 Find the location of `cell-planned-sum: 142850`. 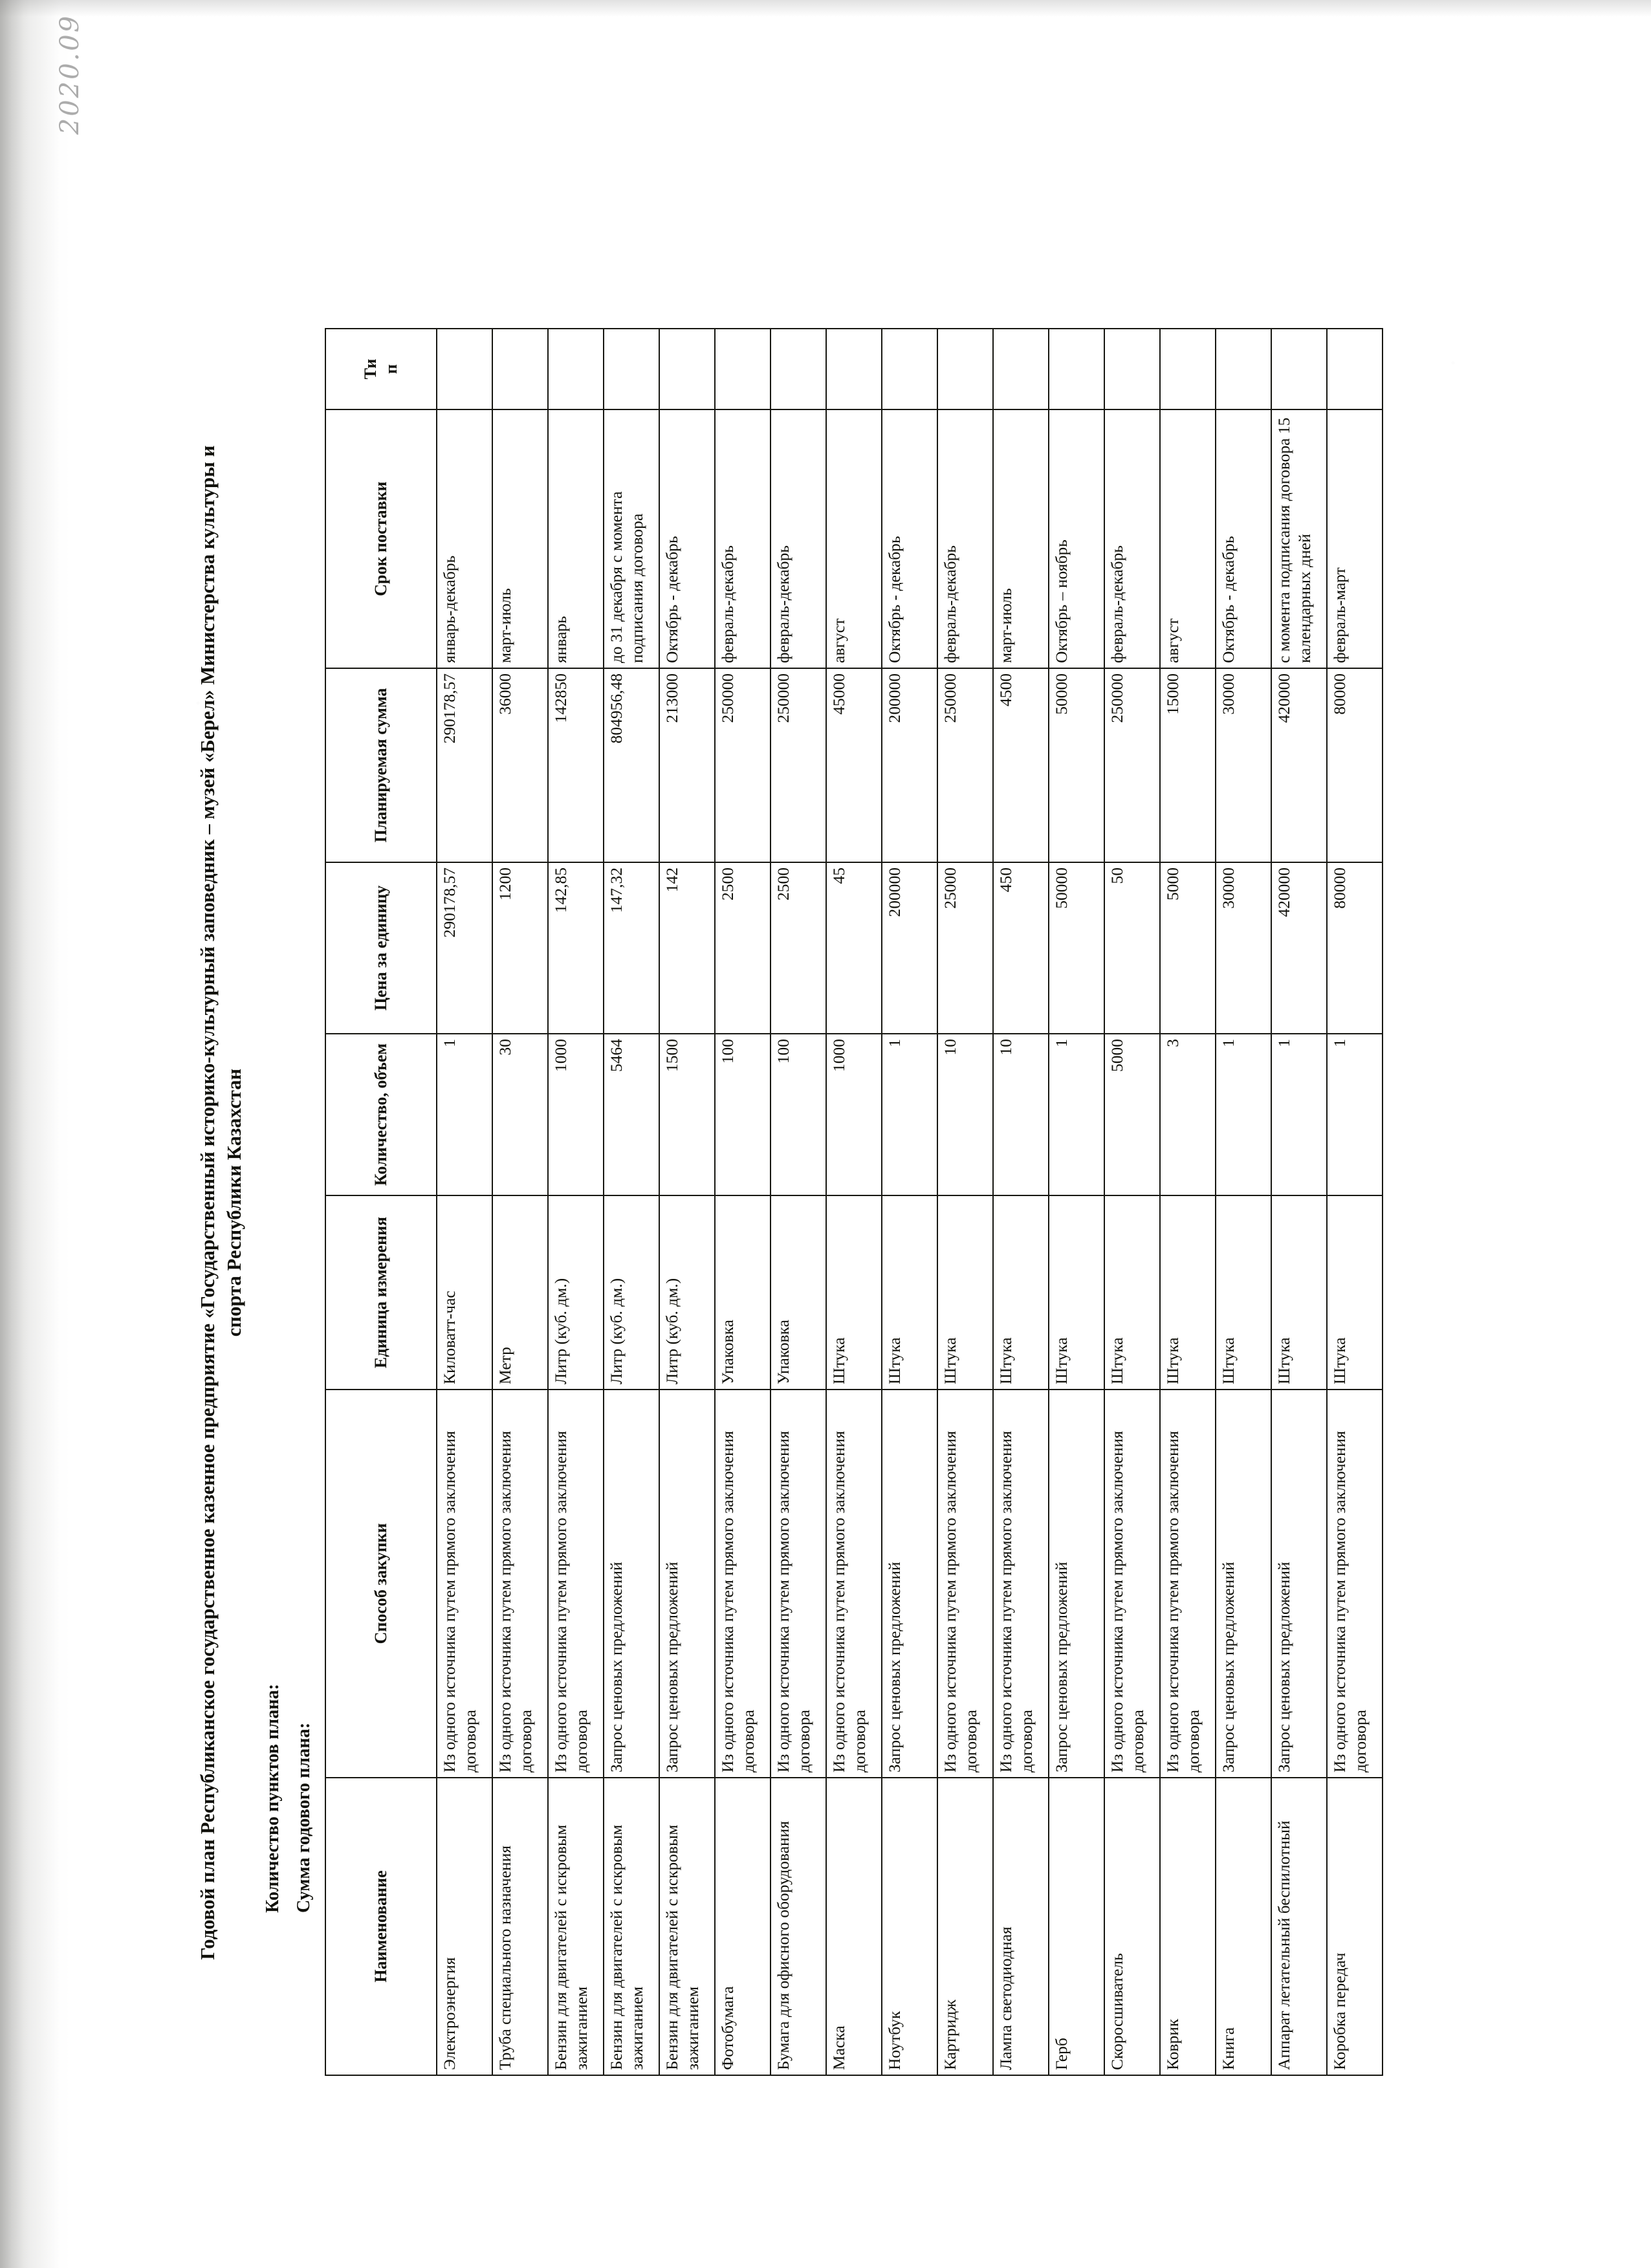

cell-planned-sum: 142850 is located at coordinates (576, 765).